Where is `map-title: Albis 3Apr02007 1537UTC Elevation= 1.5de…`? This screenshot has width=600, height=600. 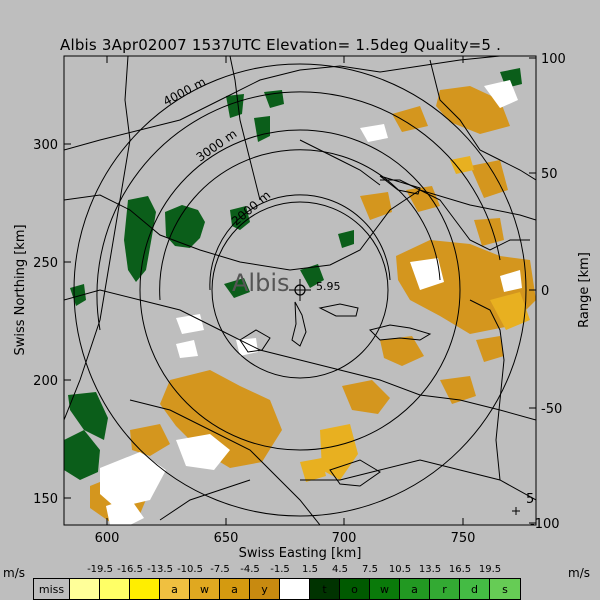 map-title: Albis 3Apr02007 1537UTC Elevation= 1.5de… is located at coordinates (281, 45).